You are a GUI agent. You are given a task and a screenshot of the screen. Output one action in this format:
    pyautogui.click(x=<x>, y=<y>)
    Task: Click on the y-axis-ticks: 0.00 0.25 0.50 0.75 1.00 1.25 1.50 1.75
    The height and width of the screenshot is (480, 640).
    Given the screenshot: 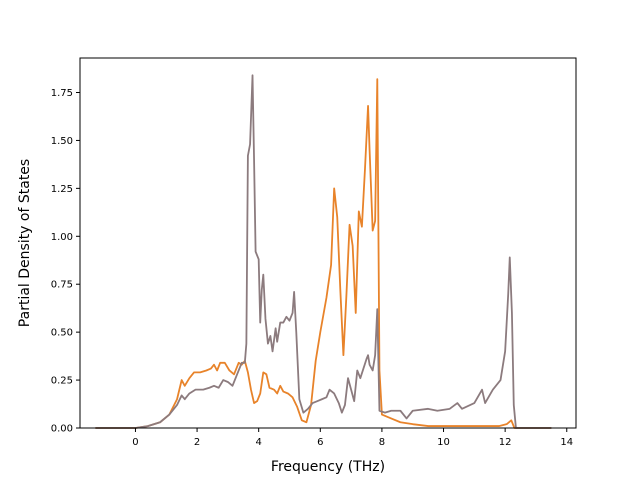 What is the action you would take?
    pyautogui.click(x=65, y=261)
    